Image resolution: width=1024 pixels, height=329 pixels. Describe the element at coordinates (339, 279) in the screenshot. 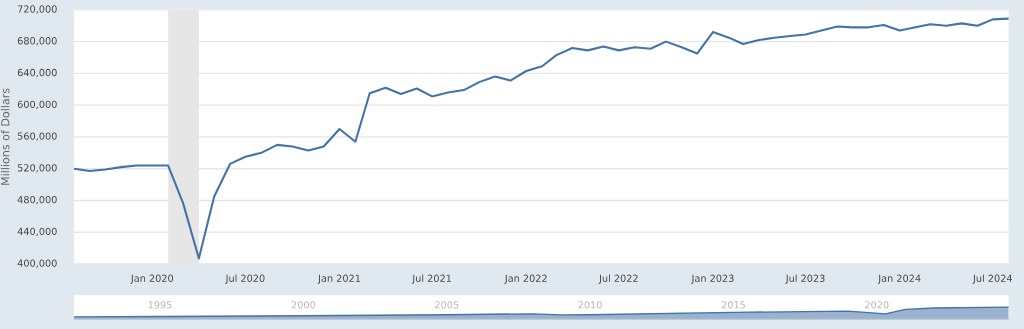

I see `x-tick-label: Jan 2021` at that location.